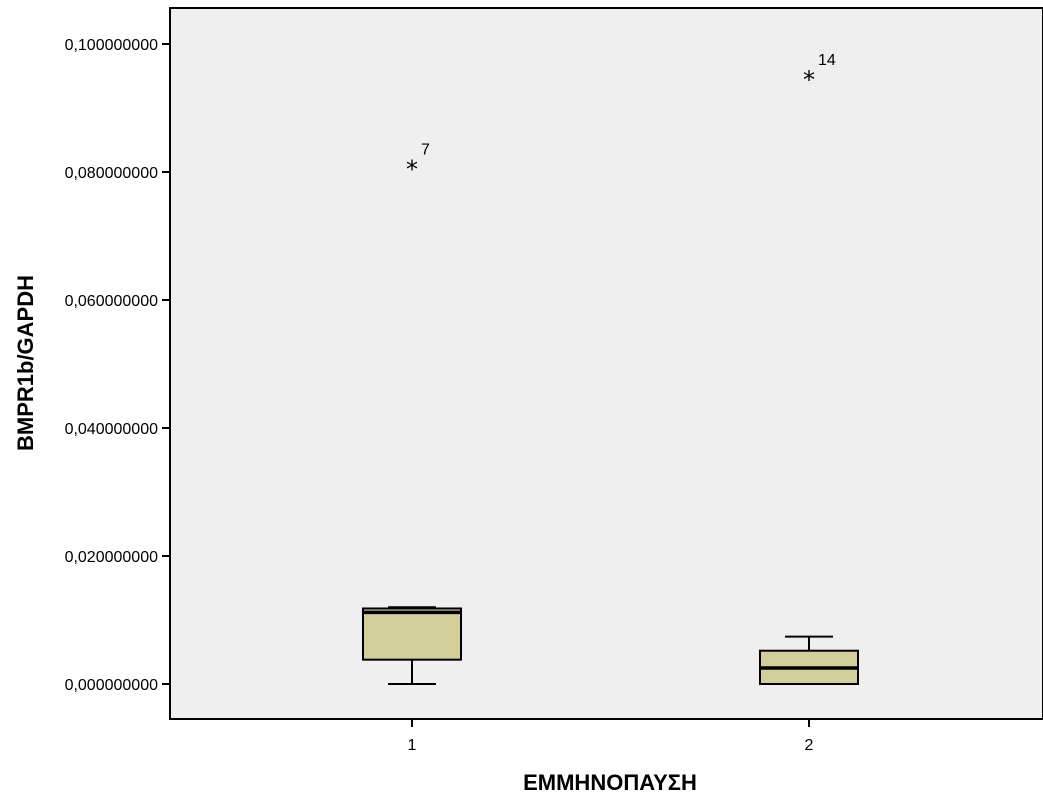  I want to click on x-tick-label: 1, so click(412, 745).